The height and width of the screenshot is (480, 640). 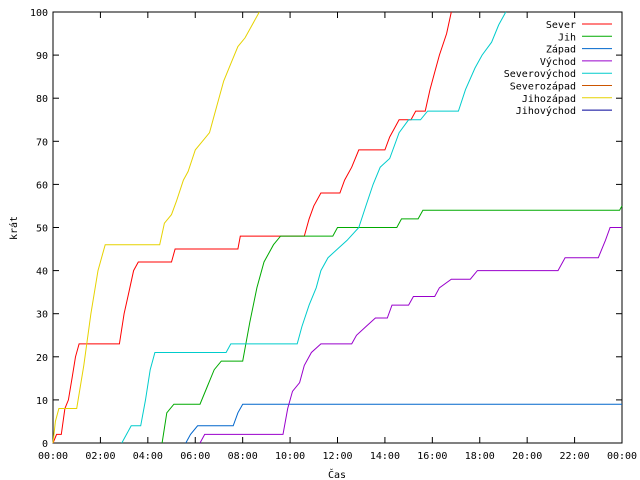 I want to click on legend-label: Jih, so click(x=567, y=37).